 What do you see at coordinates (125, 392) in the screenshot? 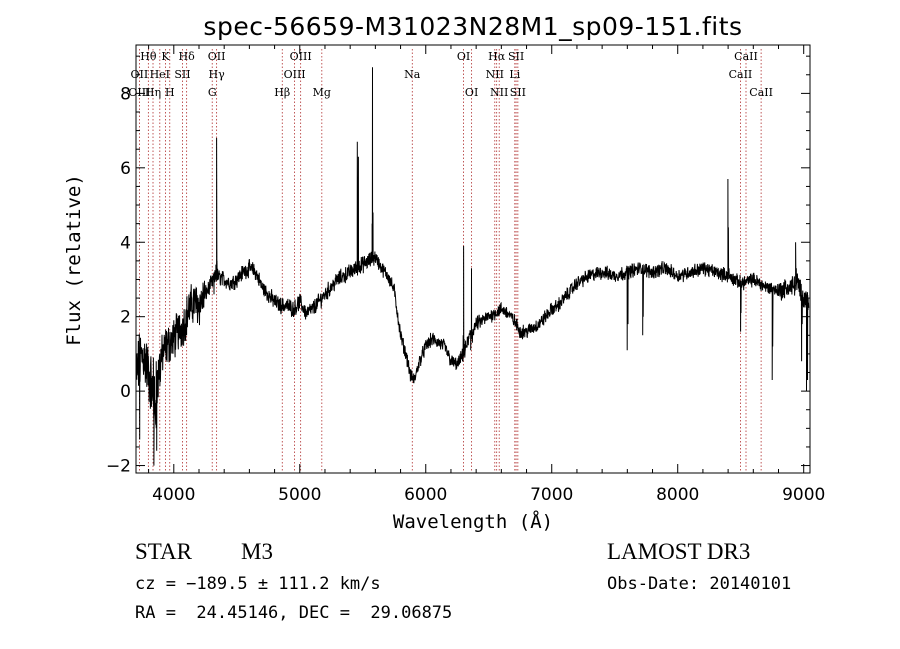
I see `y-tick-label: 0` at bounding box center [125, 392].